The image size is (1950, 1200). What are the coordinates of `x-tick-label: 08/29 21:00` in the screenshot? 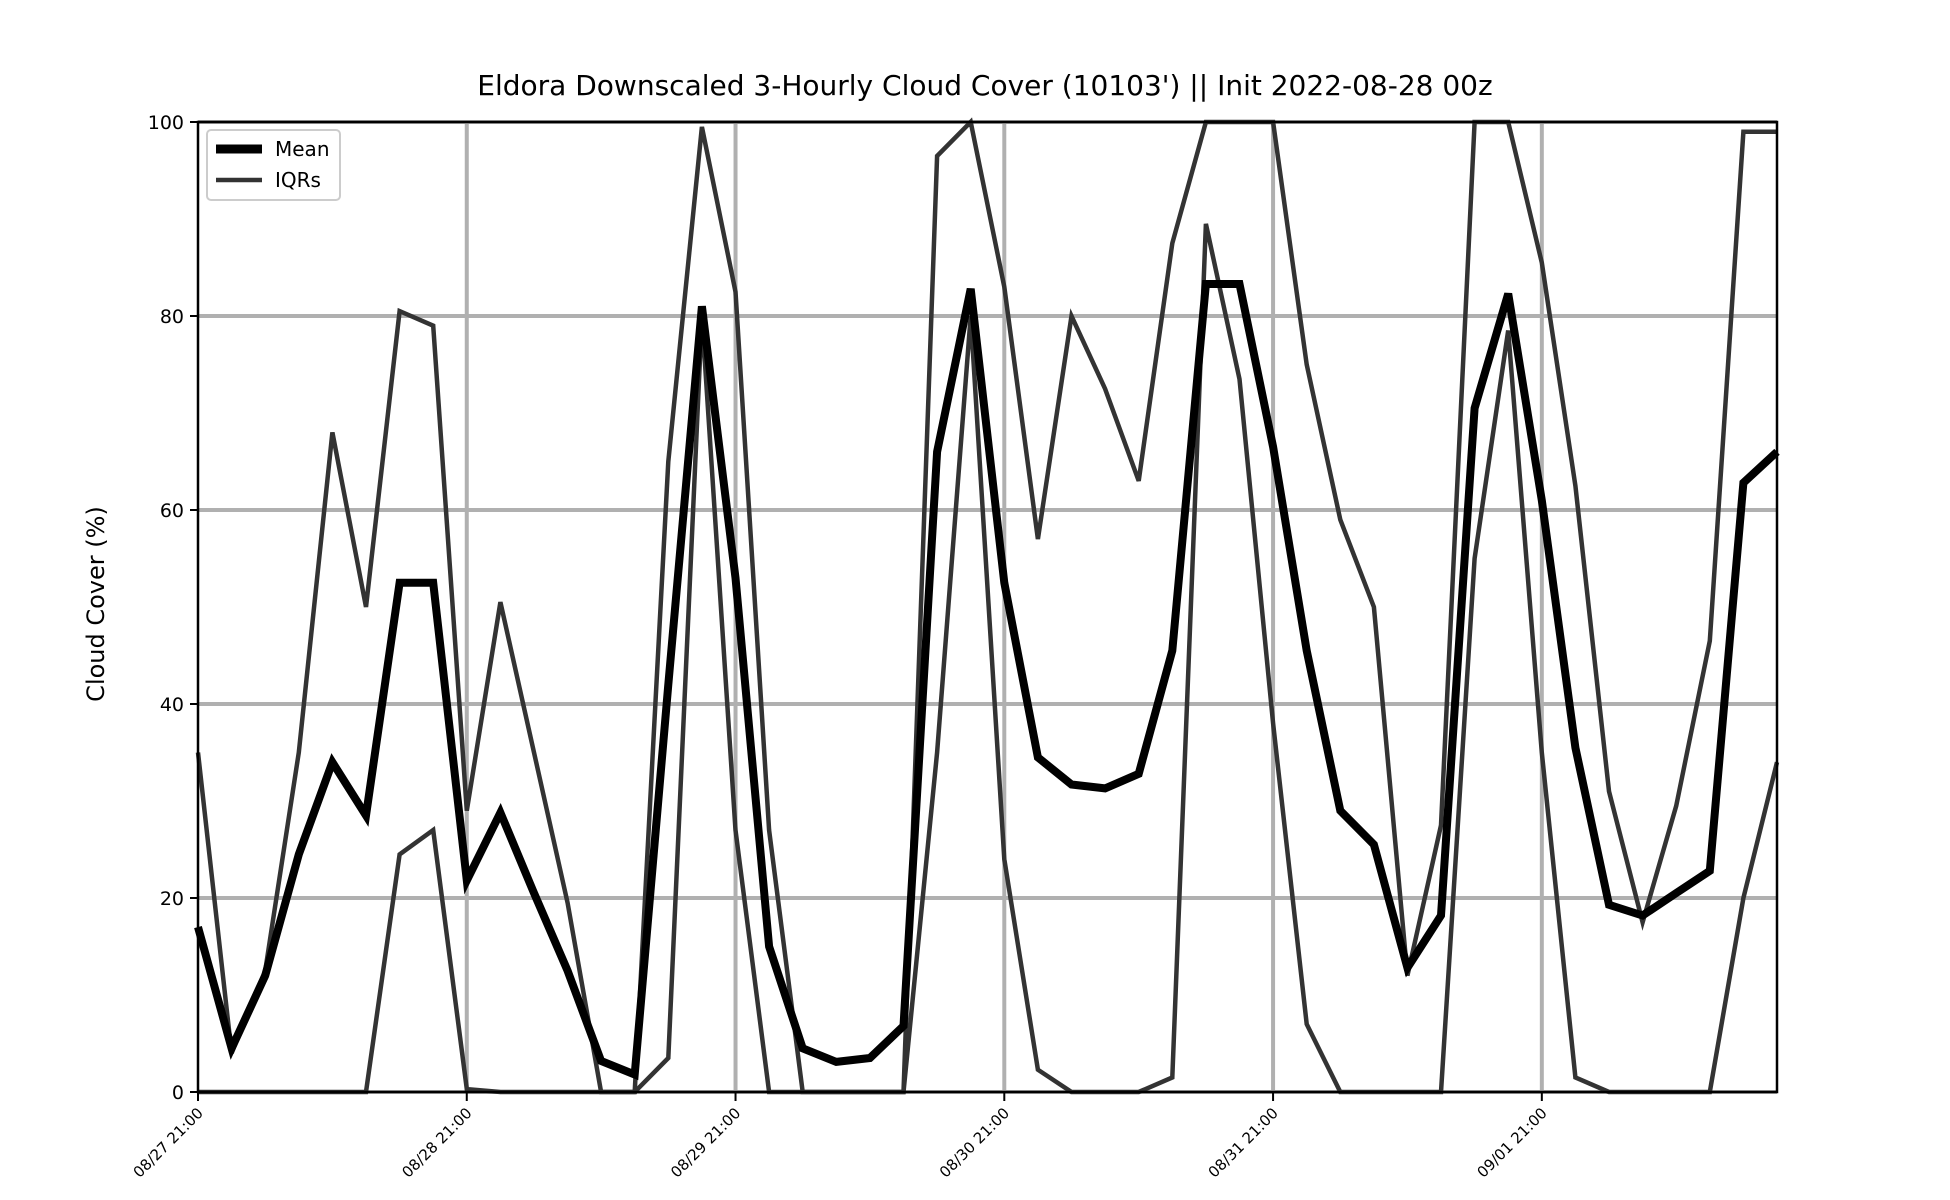 It's located at (705, 1142).